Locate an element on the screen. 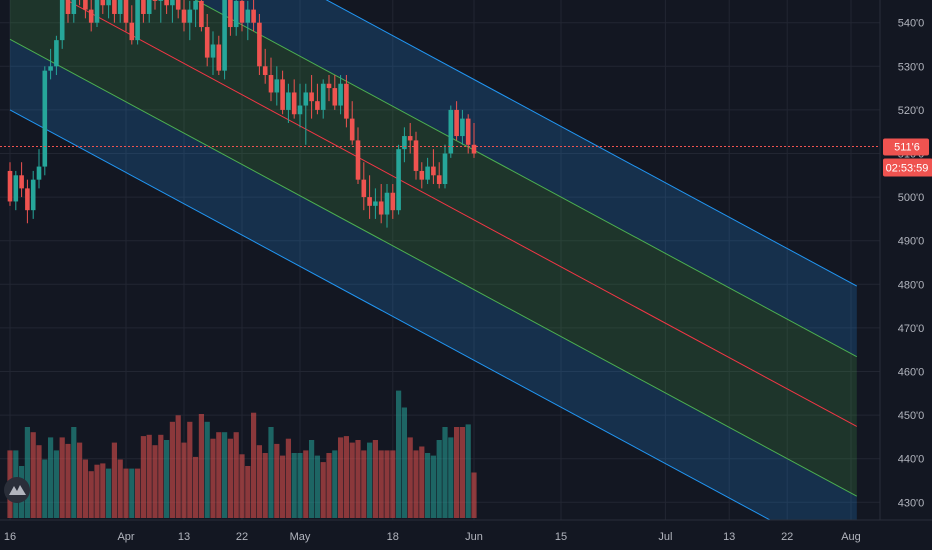 The image size is (932, 550). time-axis: 16 Apr 13 22 May 18 Jun 15 Jul 13 22 Aug is located at coordinates (466, 534).